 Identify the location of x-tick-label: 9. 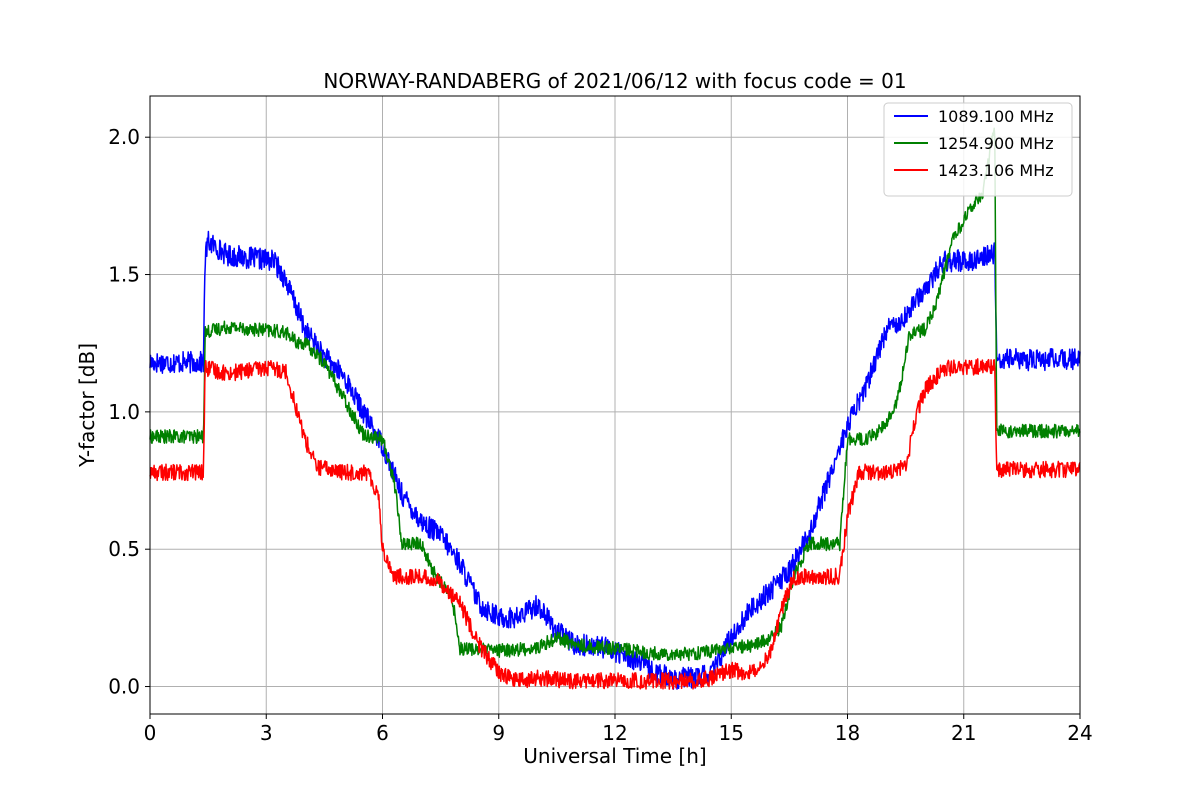
(498, 733).